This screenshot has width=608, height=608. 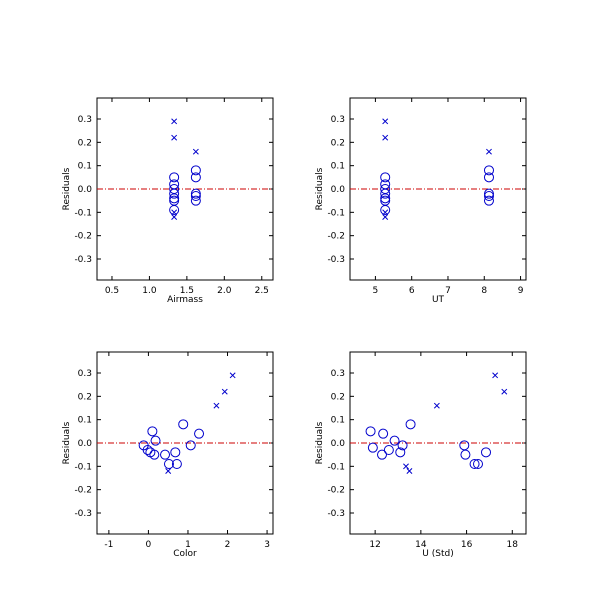 What do you see at coordinates (185, 554) in the screenshot?
I see `x-axis-label: Color` at bounding box center [185, 554].